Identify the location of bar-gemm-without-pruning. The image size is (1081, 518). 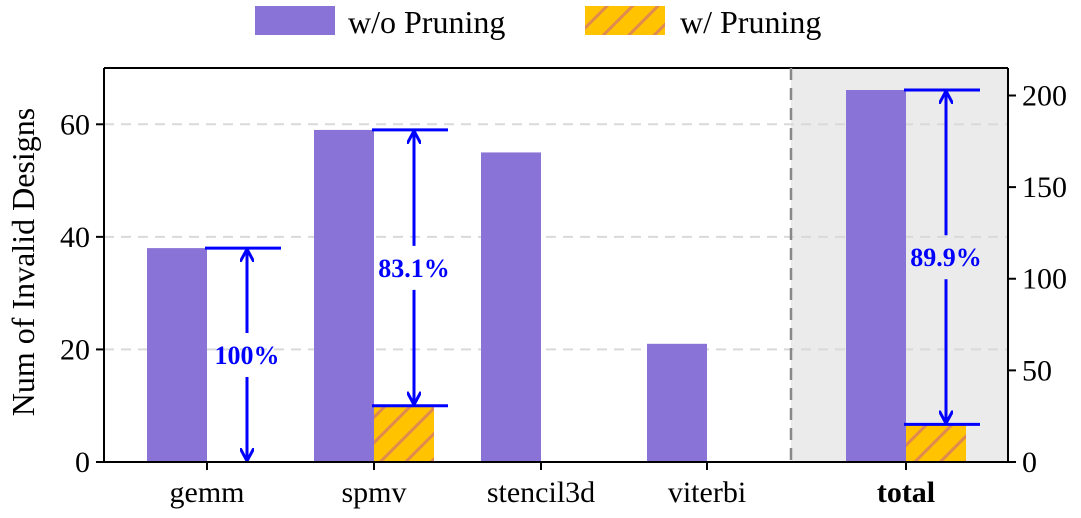
(177, 355).